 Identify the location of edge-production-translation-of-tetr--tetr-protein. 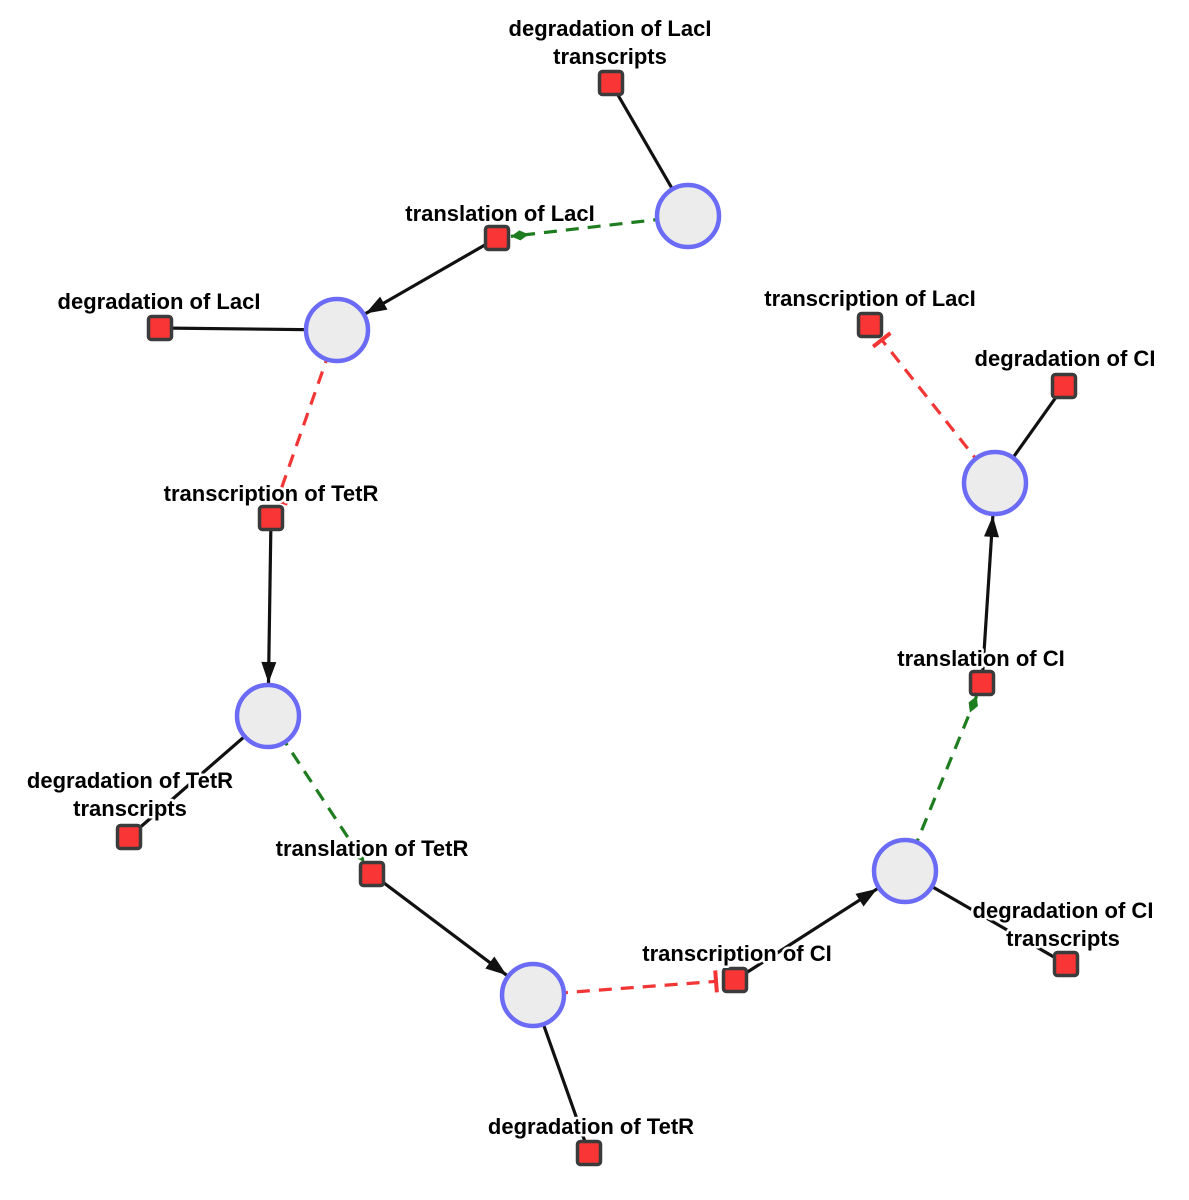
(439, 924).